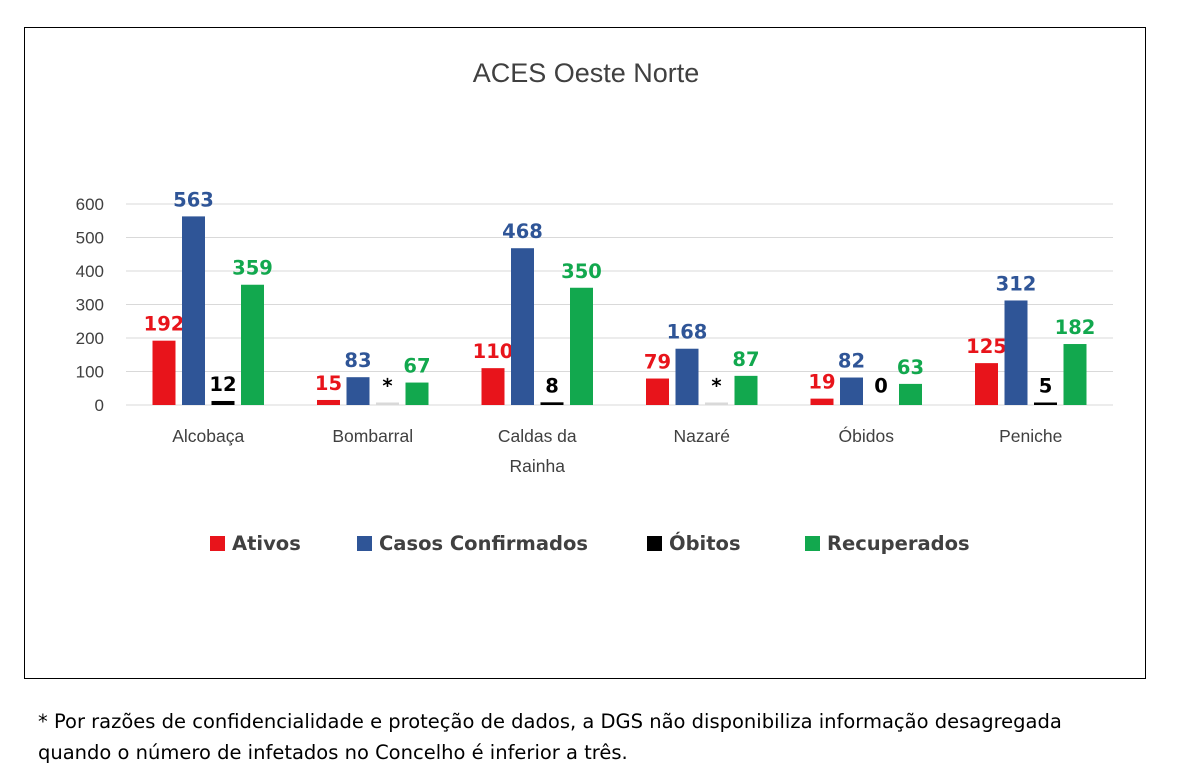  What do you see at coordinates (416, 366) in the screenshot?
I see `data-label: 67` at bounding box center [416, 366].